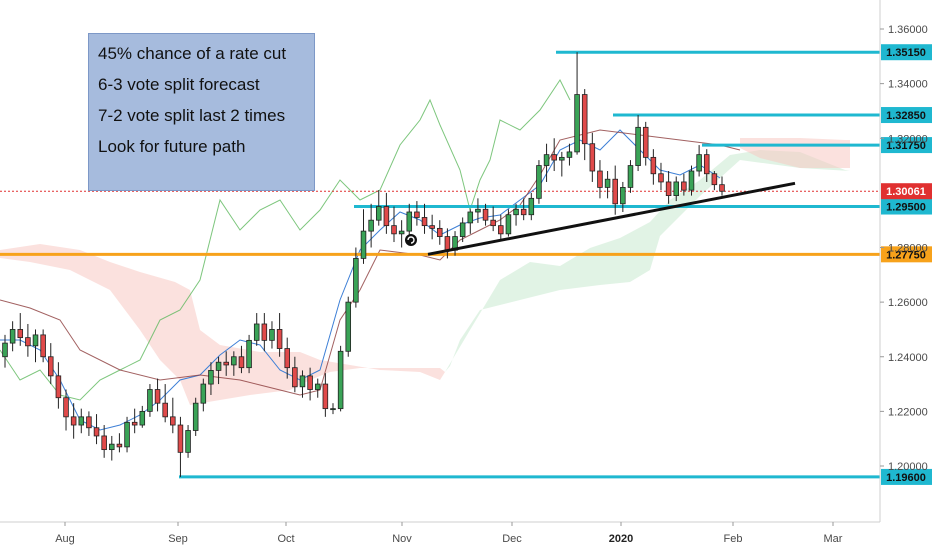  What do you see at coordinates (833, 539) in the screenshot?
I see `x-tick-label: Mar` at bounding box center [833, 539].